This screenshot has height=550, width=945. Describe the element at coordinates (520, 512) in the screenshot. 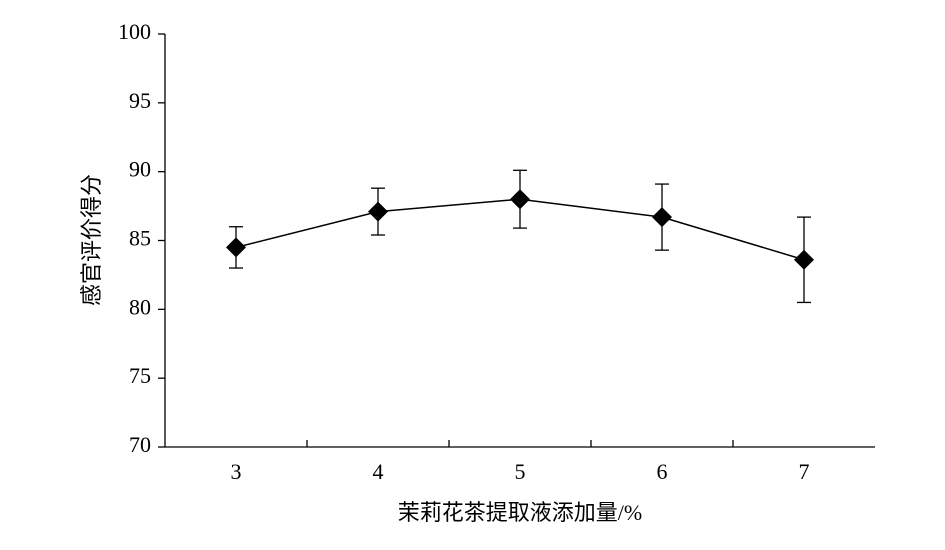

I see `x-axis-label: 茉莉花茶提取液添加量/%` at that location.